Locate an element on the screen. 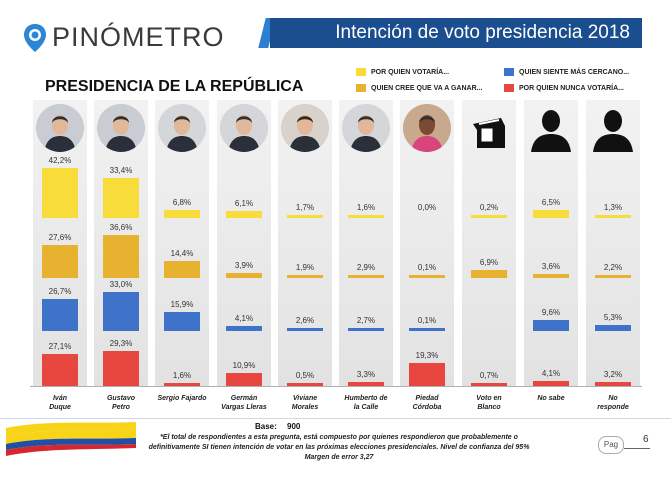  brand-name: PINÓMETRO is located at coordinates (138, 37).